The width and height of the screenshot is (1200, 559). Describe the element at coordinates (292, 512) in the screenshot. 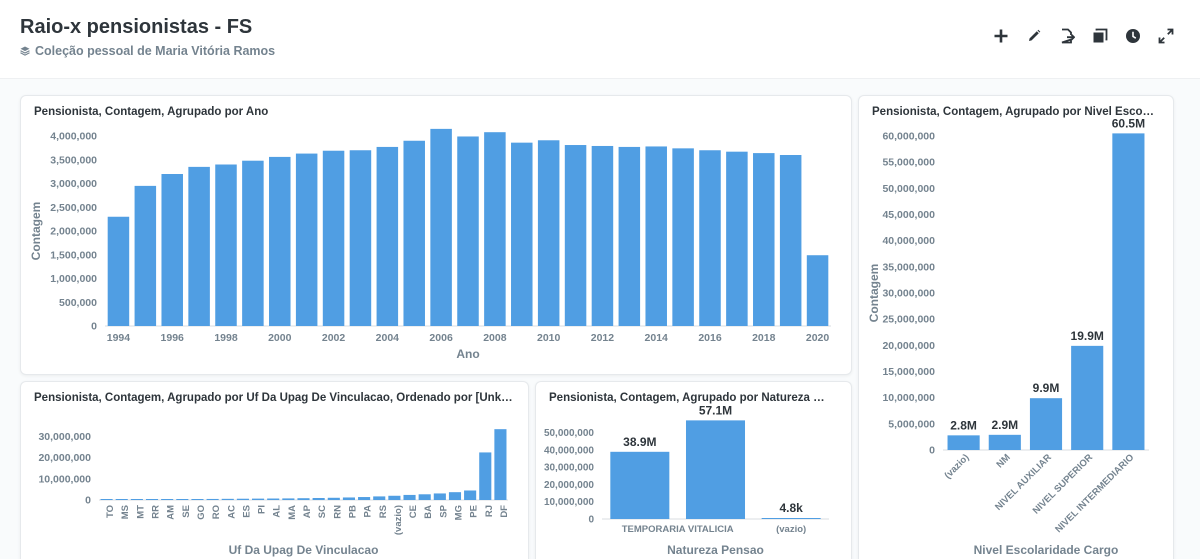

I see `x-tick-label: MA` at that location.